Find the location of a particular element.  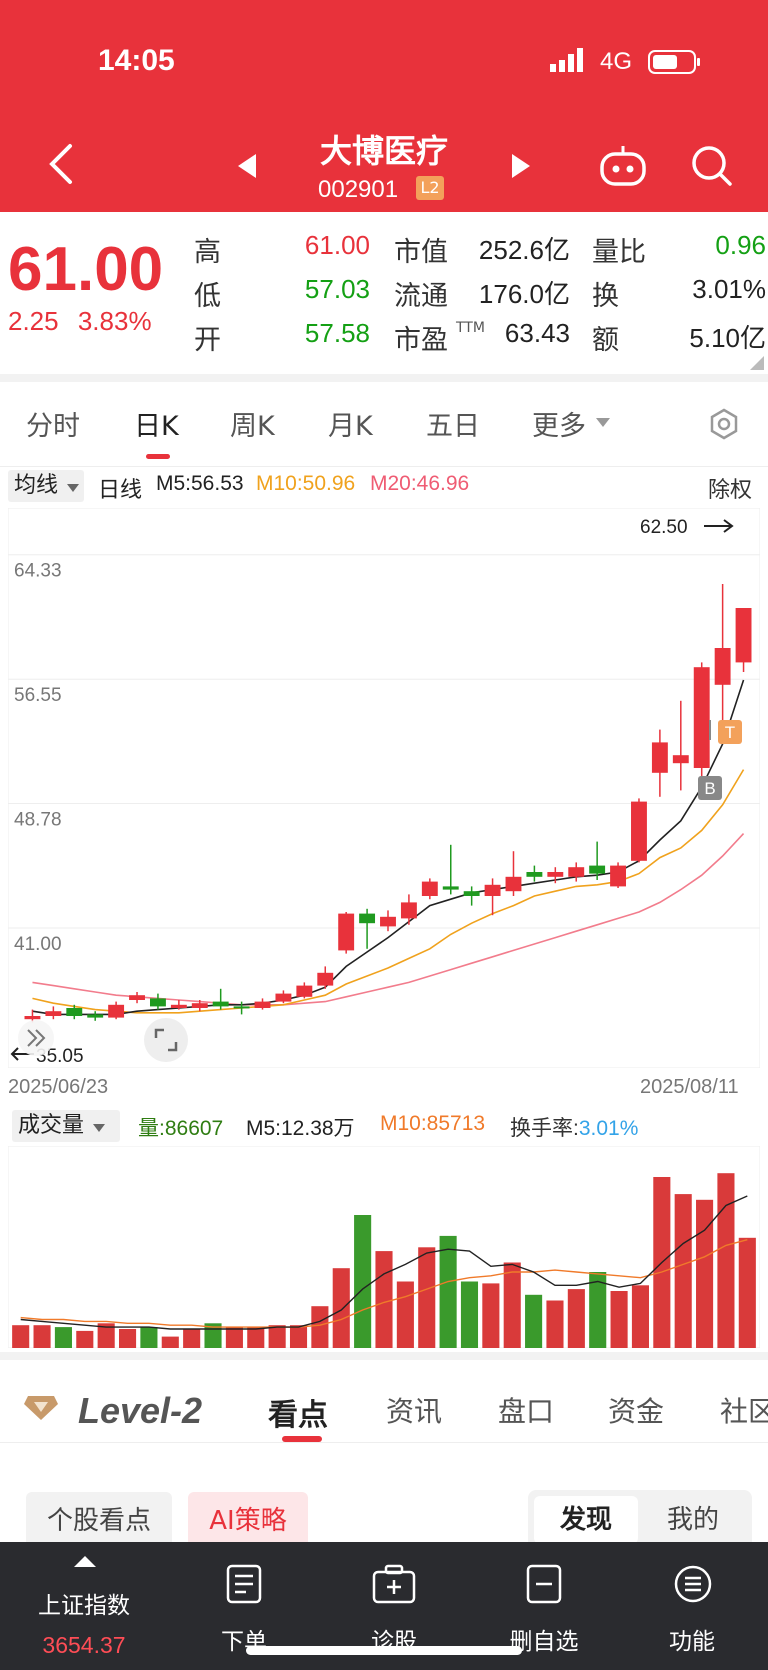

tab-order-book: 盘口 is located at coordinates (526, 1411).